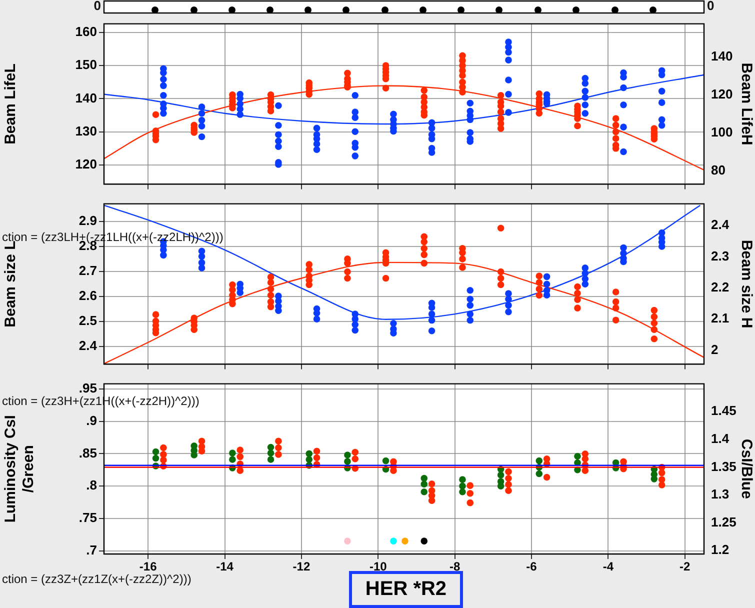 This screenshot has width=755, height=608. What do you see at coordinates (720, 318) in the screenshot?
I see `y2-tick-label: 2.1` at bounding box center [720, 318].